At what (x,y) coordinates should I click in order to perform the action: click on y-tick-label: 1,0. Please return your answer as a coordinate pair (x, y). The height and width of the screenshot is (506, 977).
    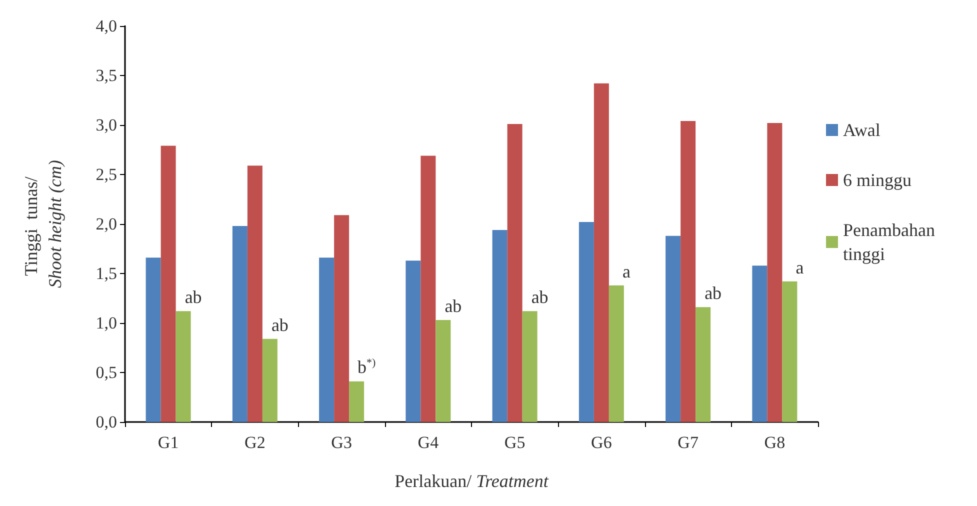
    Looking at the image, I should click on (106, 323).